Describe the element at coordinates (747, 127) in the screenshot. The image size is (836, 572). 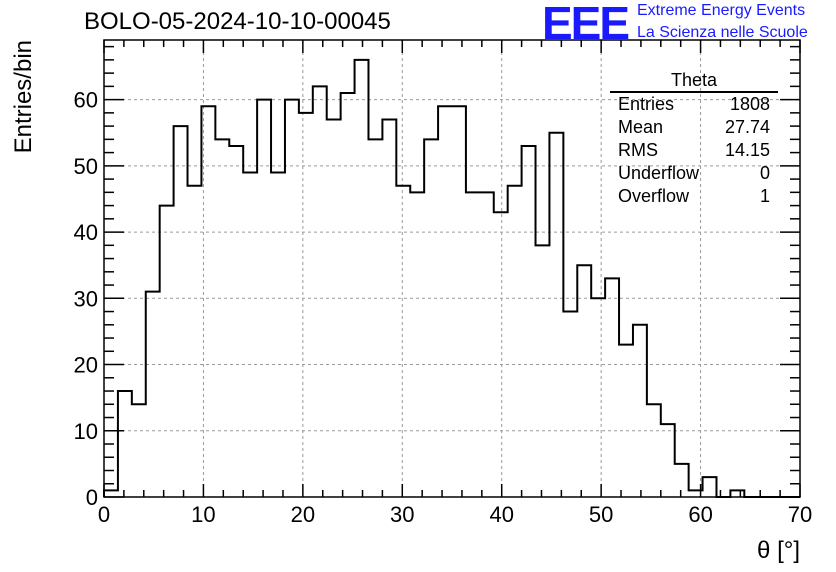
I see `stat-value: 27.74` at that location.